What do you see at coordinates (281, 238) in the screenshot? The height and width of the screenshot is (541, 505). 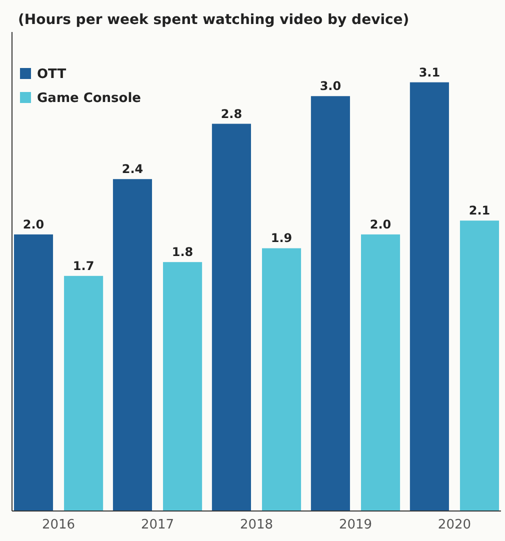 I see `data-label: 1.9` at bounding box center [281, 238].